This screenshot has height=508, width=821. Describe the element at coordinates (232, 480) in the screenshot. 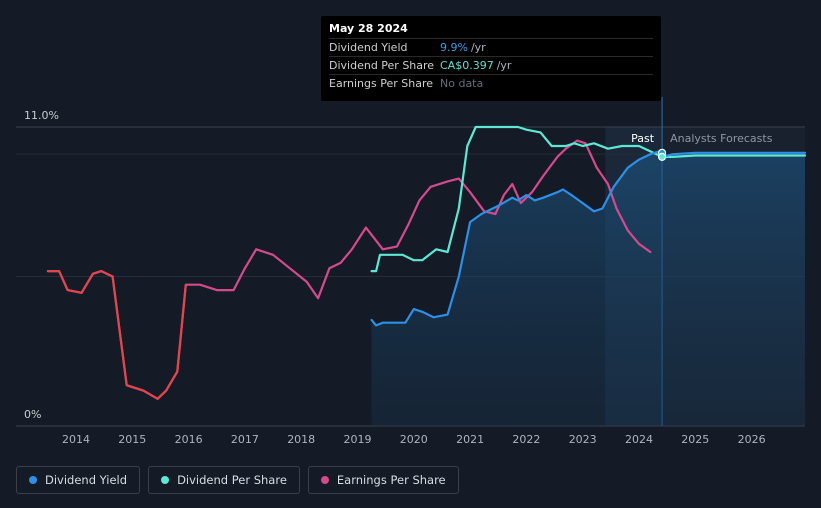

I see `legend-label: Dividend Per Share` at that location.